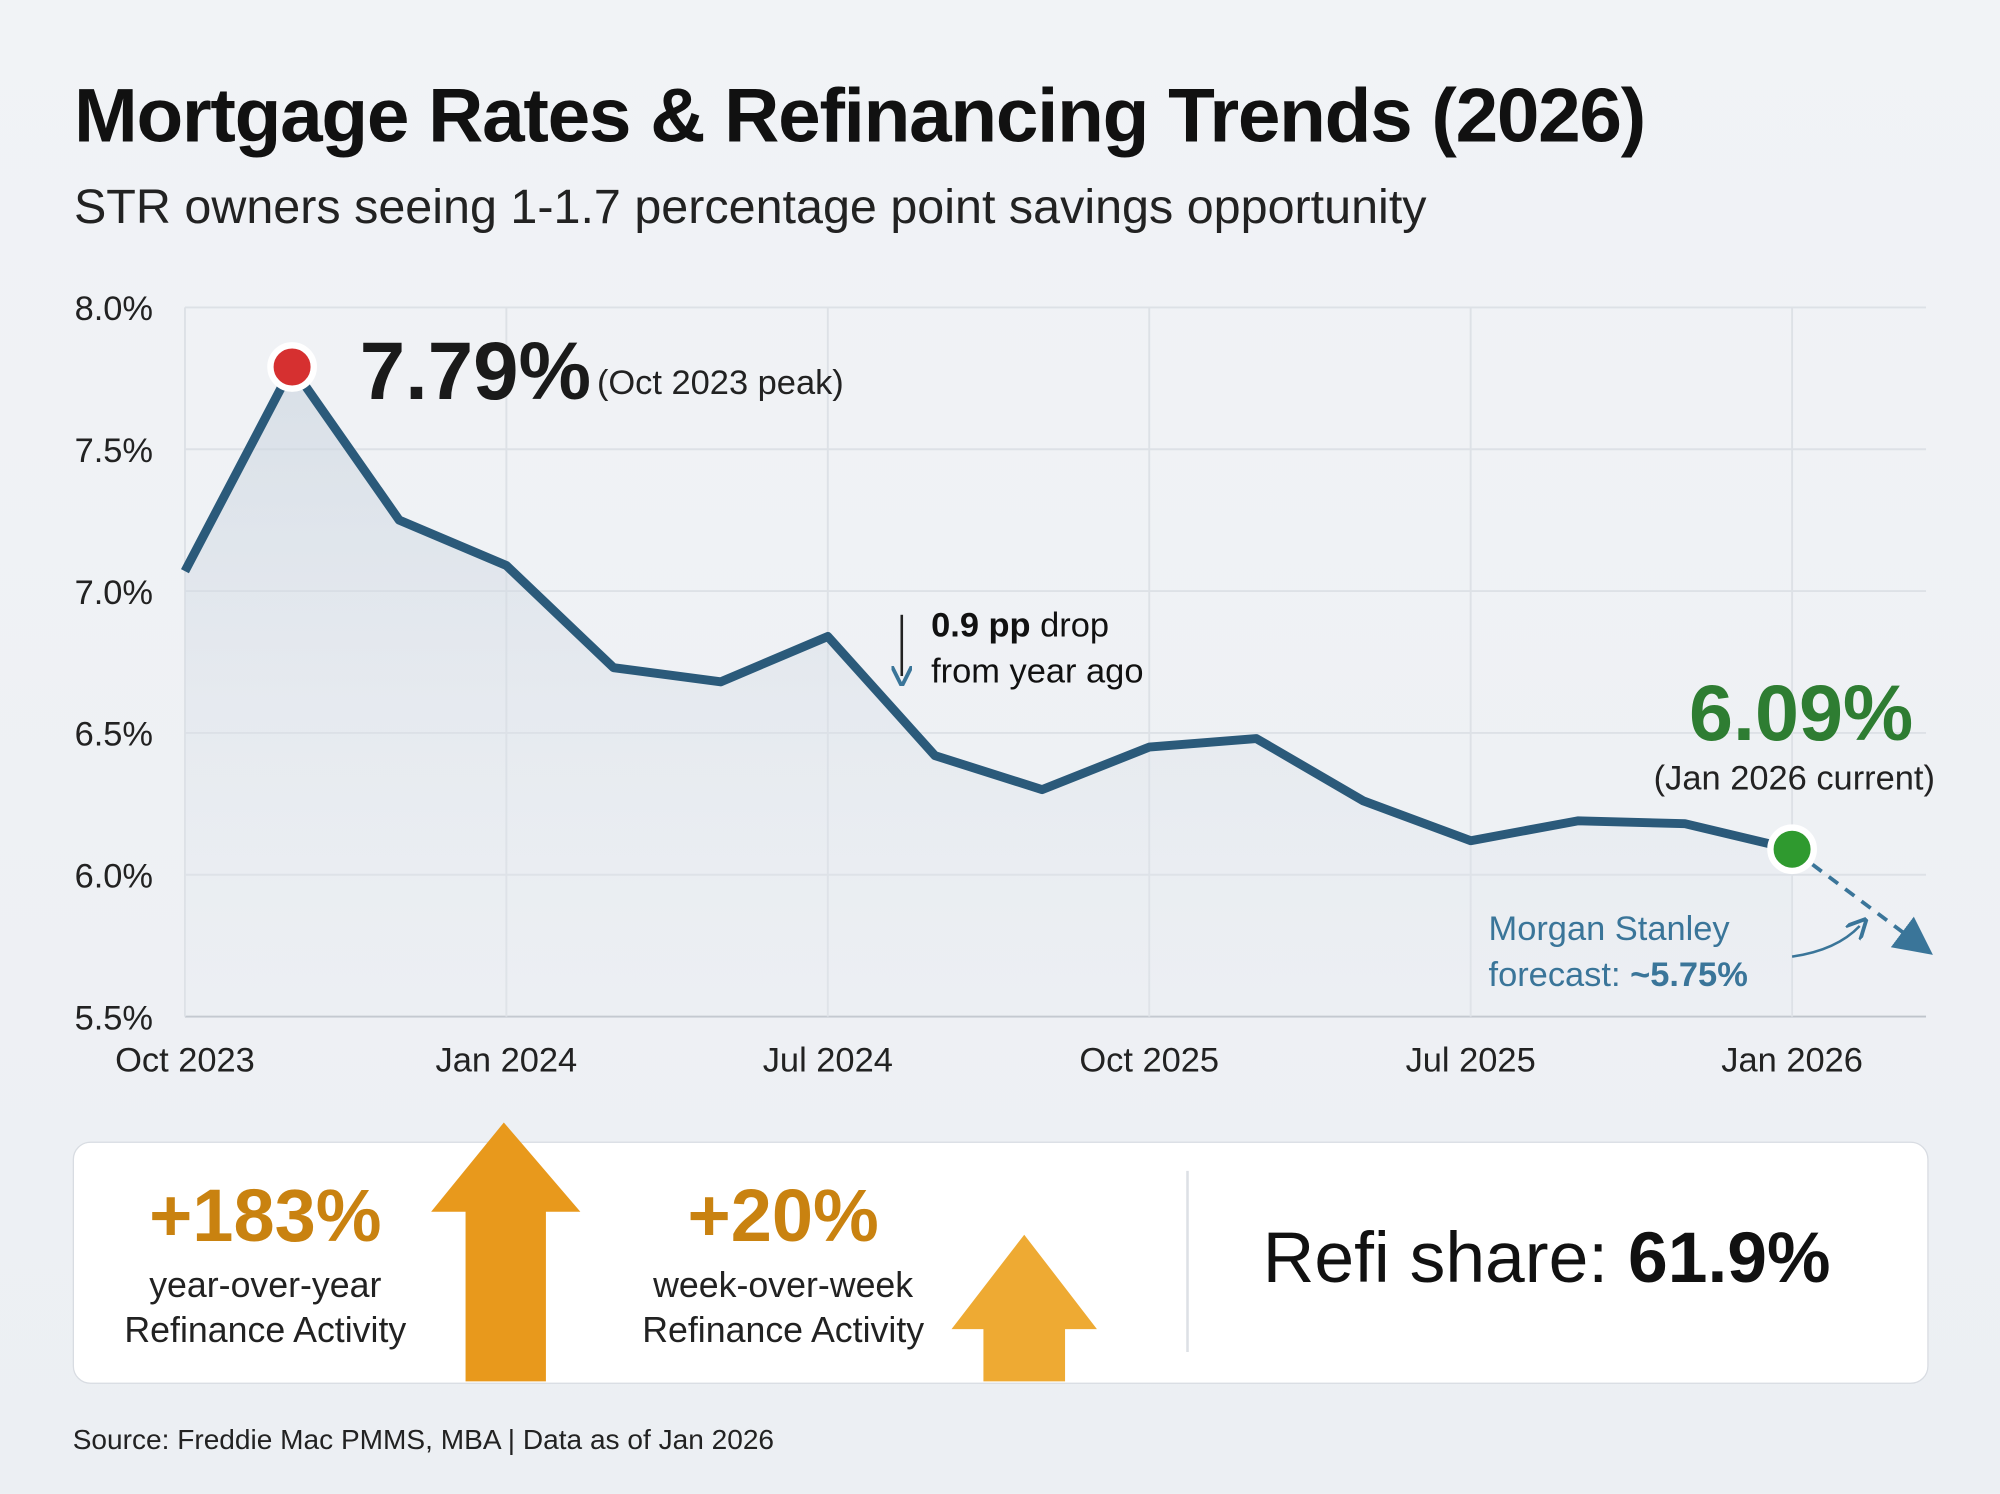 Image resolution: width=2000 pixels, height=1494 pixels. Describe the element at coordinates (114, 1018) in the screenshot. I see `y-tick-label: 5.5%` at that location.